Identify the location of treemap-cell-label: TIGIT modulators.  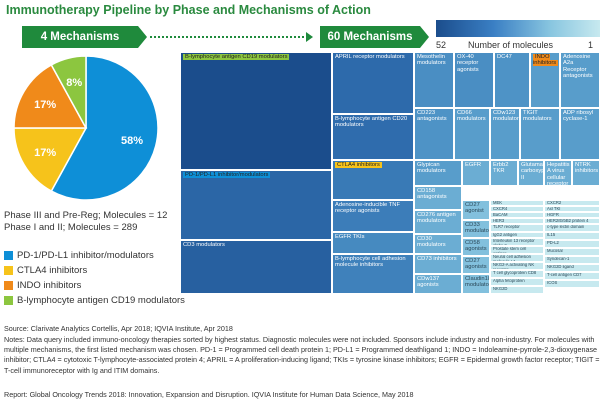
(537, 116).